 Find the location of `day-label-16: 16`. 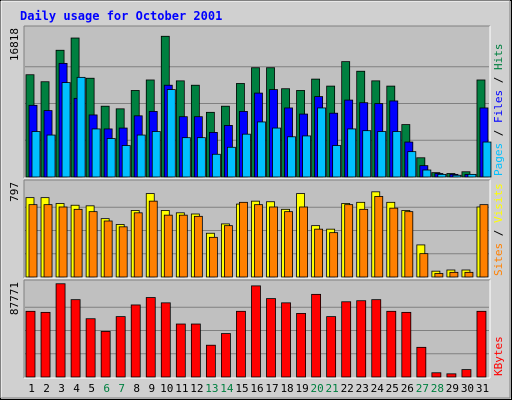

day-label-16: 16 is located at coordinates (256, 388).